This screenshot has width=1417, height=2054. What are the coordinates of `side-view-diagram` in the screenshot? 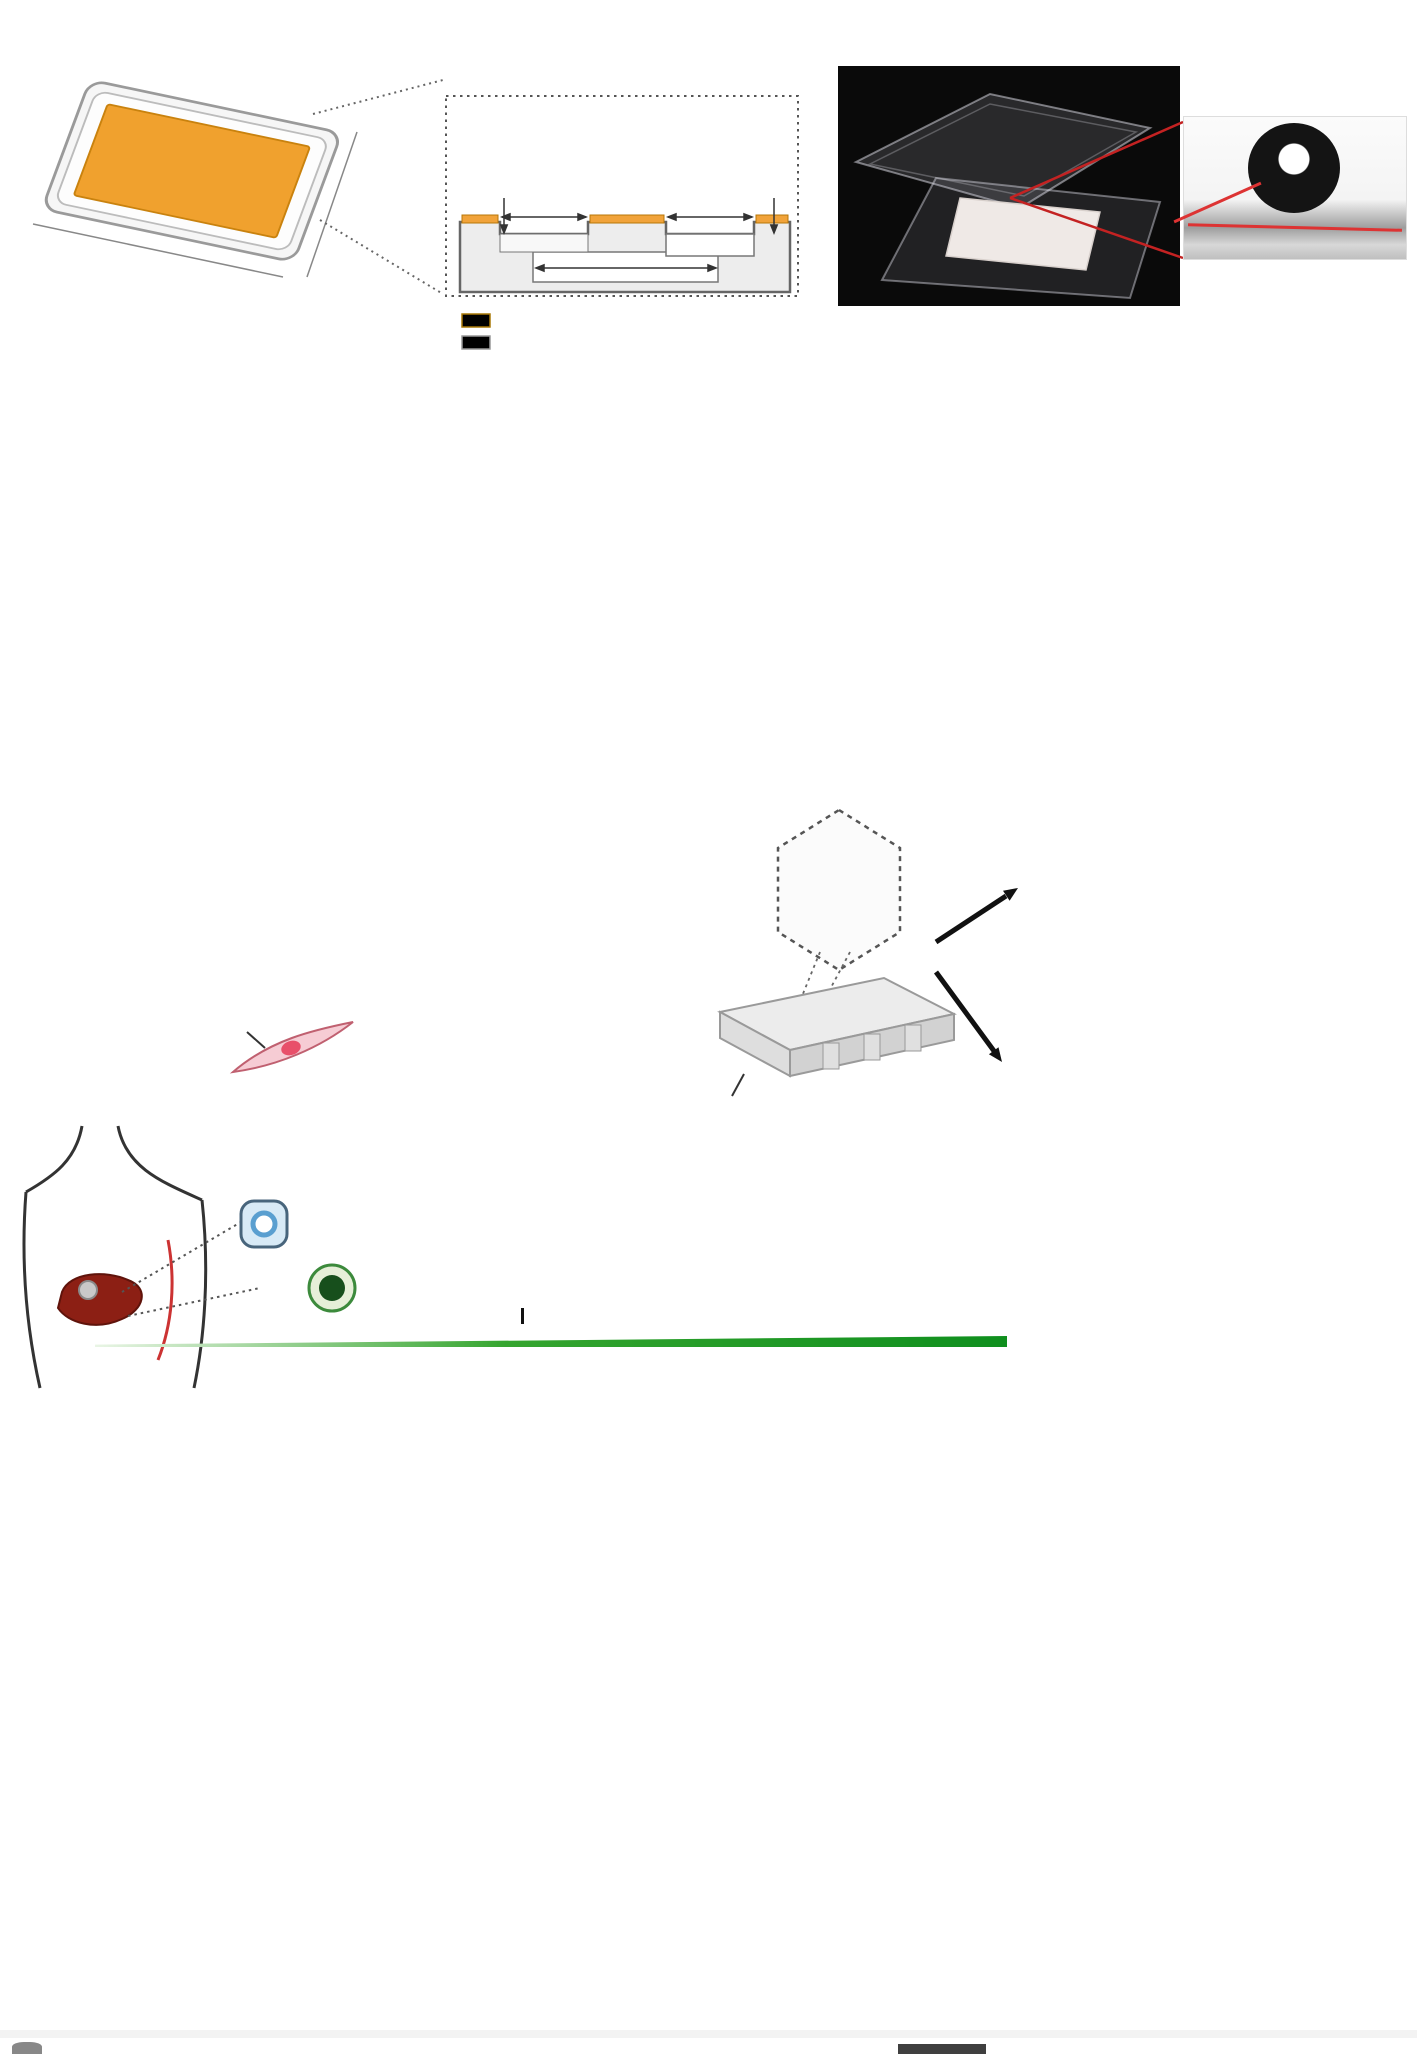 It's located at (622, 222).